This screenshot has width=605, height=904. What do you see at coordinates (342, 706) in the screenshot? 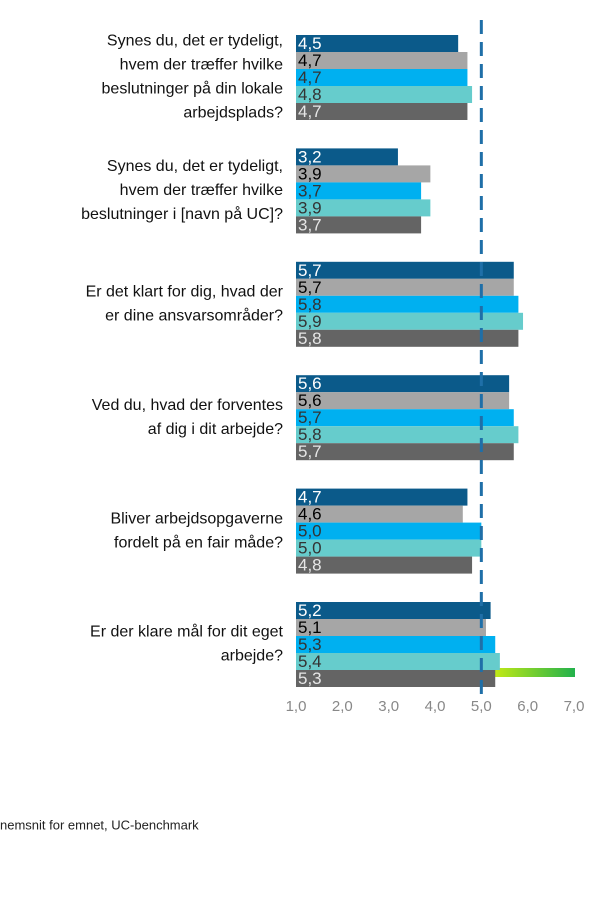
I see `x-tick-label: 2,0` at bounding box center [342, 706].